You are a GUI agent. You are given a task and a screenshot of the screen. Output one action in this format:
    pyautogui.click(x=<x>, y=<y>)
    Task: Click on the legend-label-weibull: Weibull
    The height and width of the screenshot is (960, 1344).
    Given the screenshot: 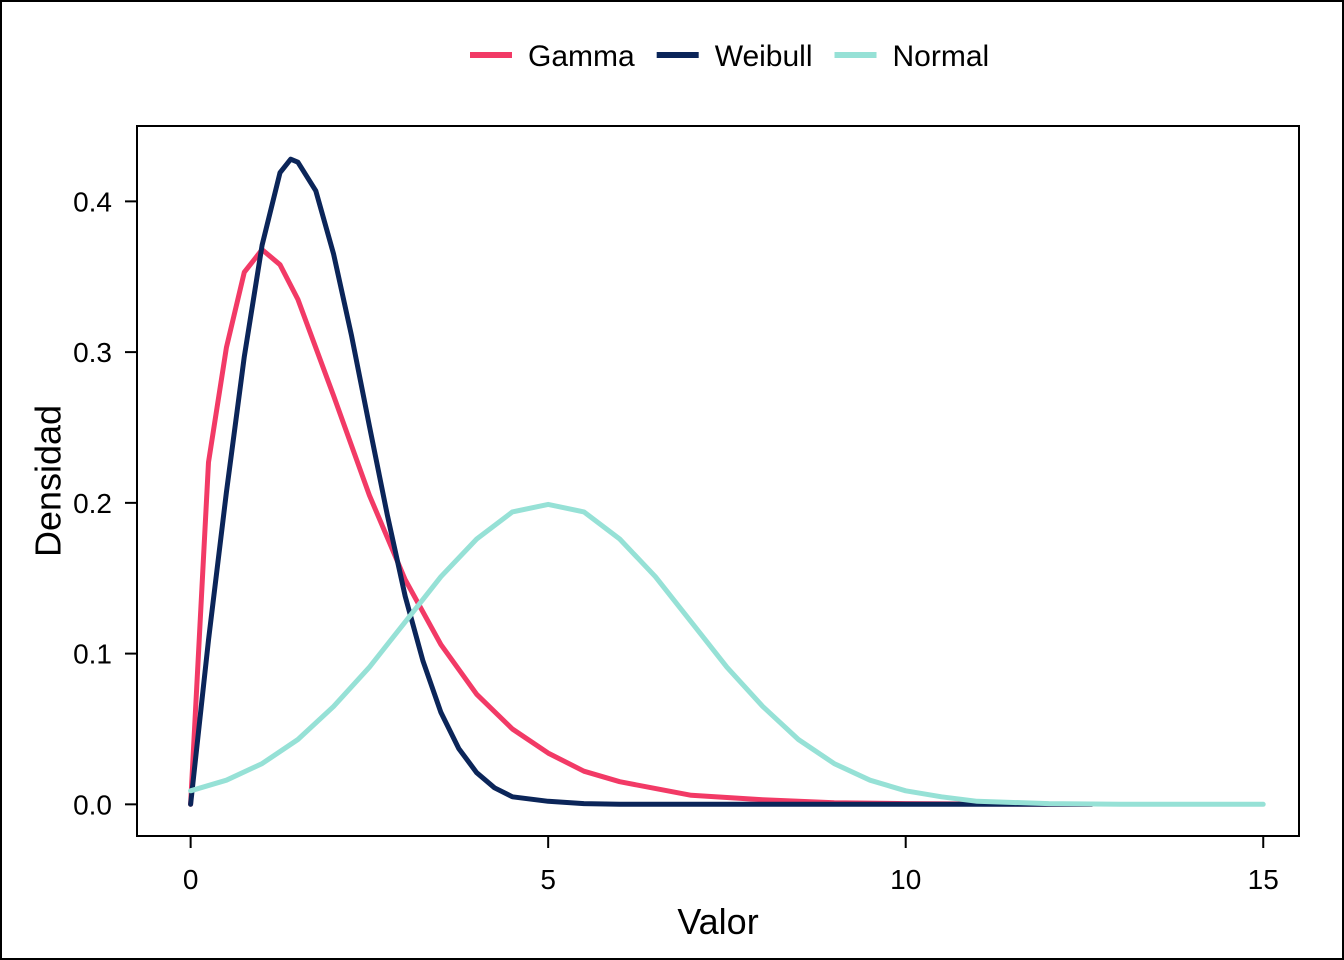 What is the action you would take?
    pyautogui.click(x=764, y=56)
    